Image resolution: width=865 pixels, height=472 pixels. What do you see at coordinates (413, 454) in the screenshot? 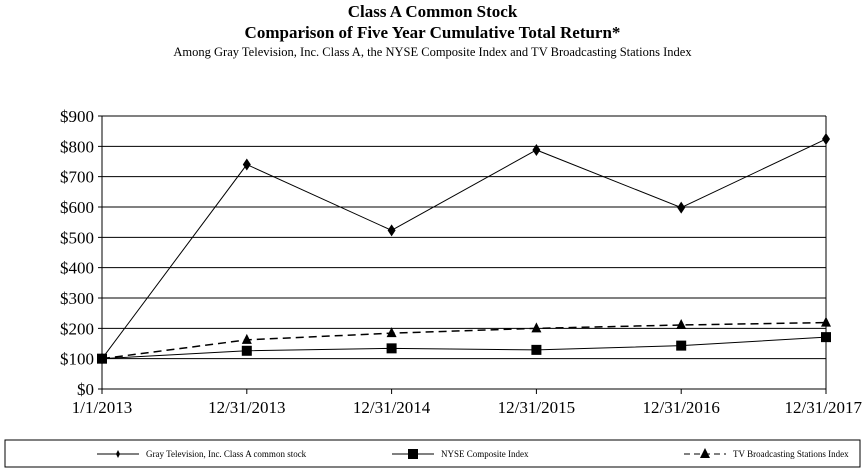
I see `legend-marker-square` at bounding box center [413, 454].